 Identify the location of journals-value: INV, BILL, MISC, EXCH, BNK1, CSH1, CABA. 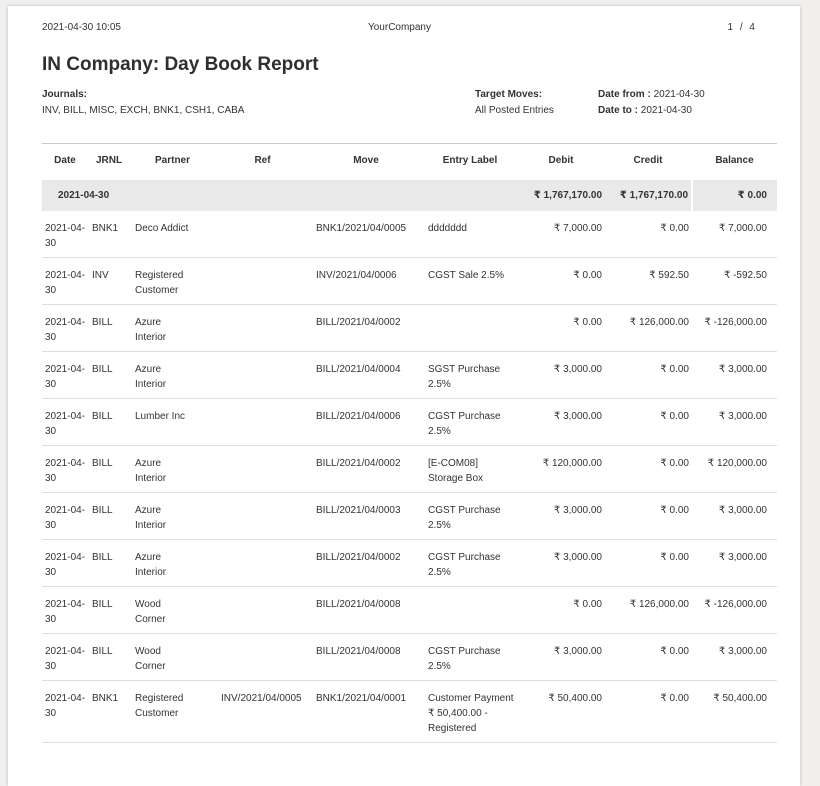
(143, 110).